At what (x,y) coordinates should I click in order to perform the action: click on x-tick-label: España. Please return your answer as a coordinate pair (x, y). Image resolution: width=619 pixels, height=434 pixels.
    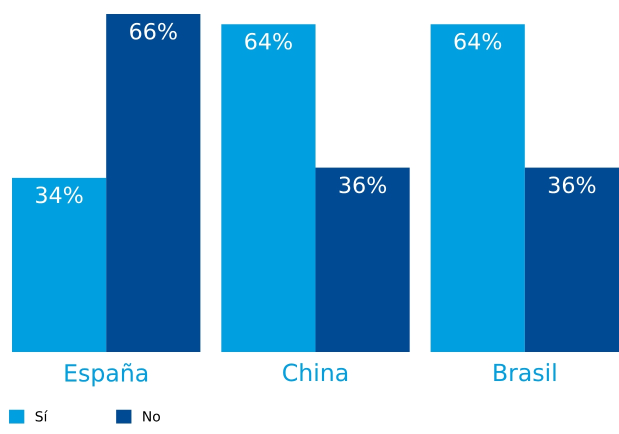
    Looking at the image, I should click on (106, 374).